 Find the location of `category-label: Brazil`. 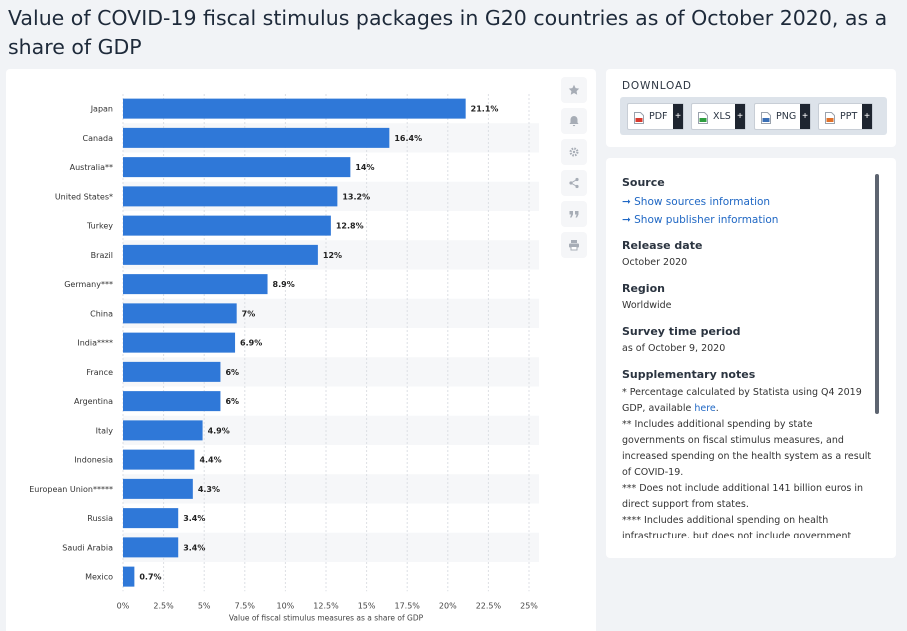

category-label: Brazil is located at coordinates (102, 255).